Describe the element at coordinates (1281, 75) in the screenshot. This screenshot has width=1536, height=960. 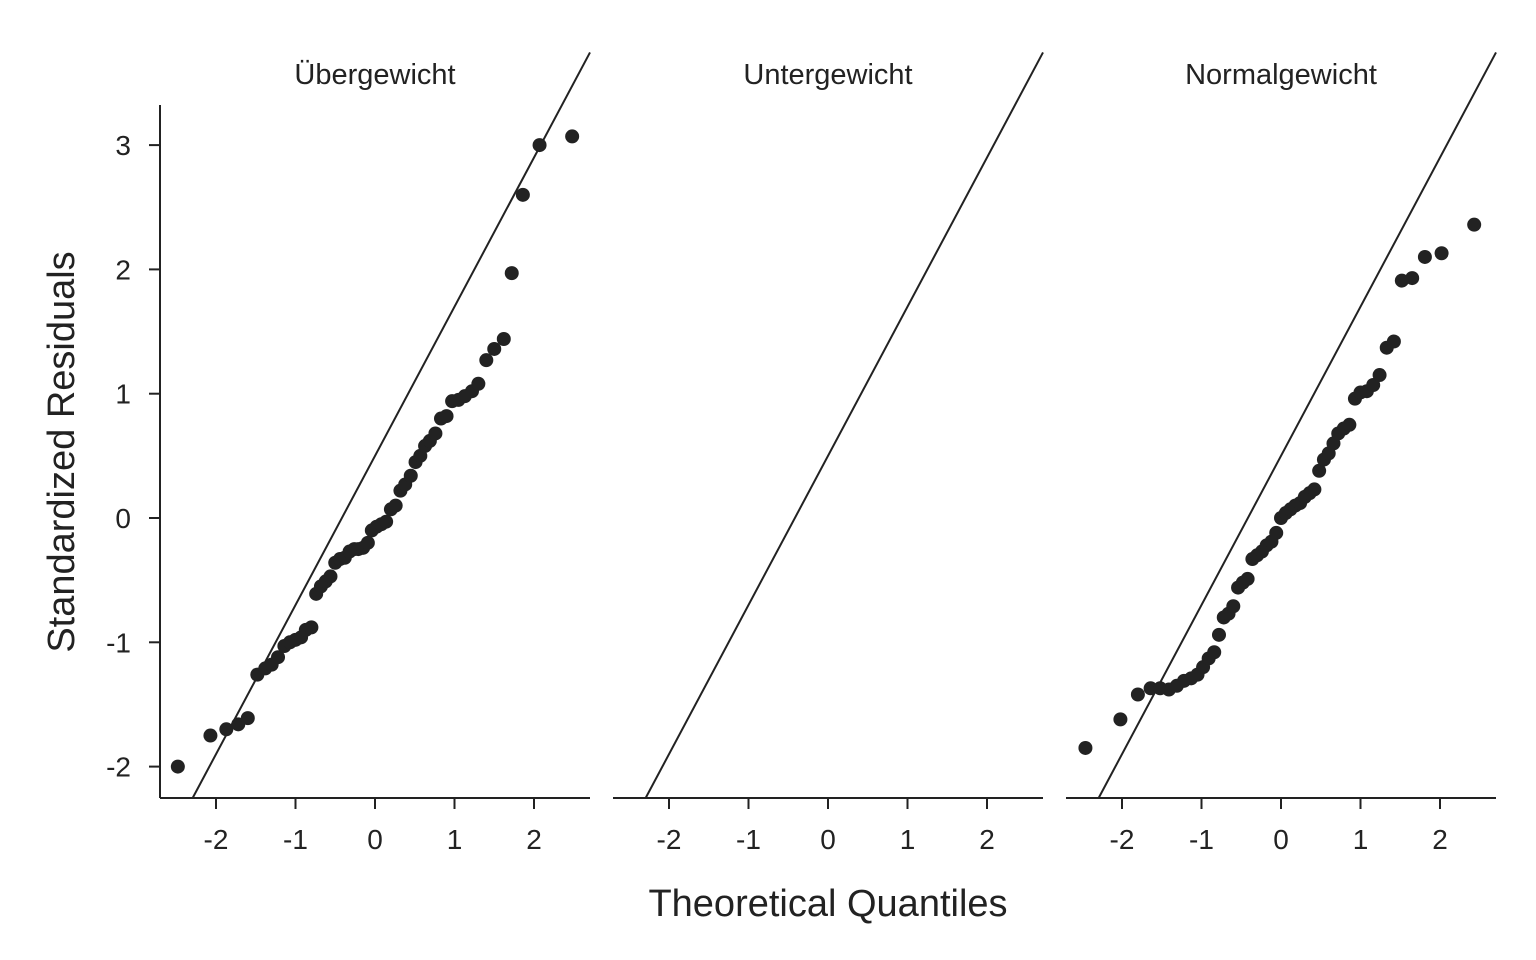
I see `facet-title: Normalgewicht` at that location.